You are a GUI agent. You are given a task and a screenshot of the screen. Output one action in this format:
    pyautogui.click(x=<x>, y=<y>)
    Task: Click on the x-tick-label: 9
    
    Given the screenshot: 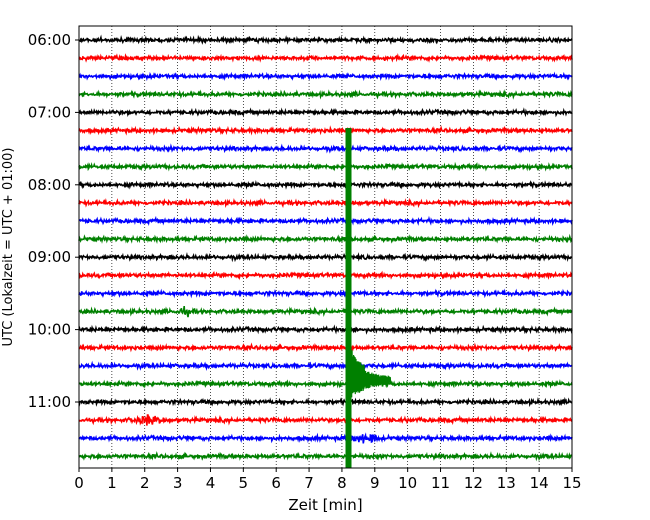 What is the action you would take?
    pyautogui.click(x=375, y=483)
    